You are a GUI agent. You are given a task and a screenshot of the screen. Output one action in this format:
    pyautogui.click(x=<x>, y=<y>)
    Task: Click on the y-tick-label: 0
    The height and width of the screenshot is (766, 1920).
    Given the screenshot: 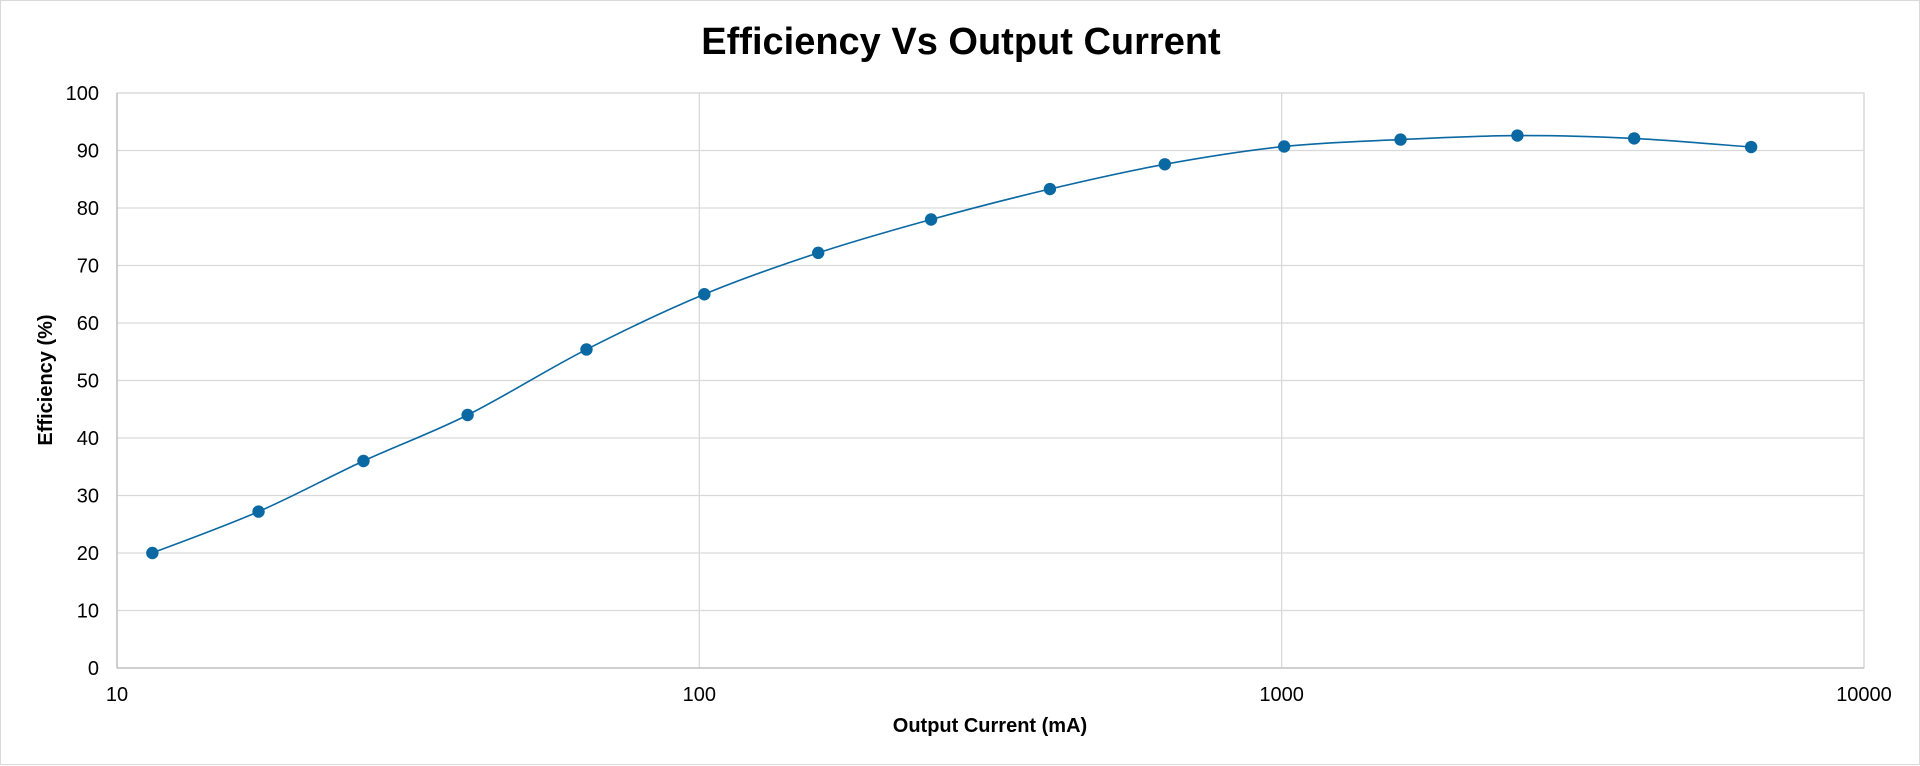 What is the action you would take?
    pyautogui.click(x=93, y=669)
    